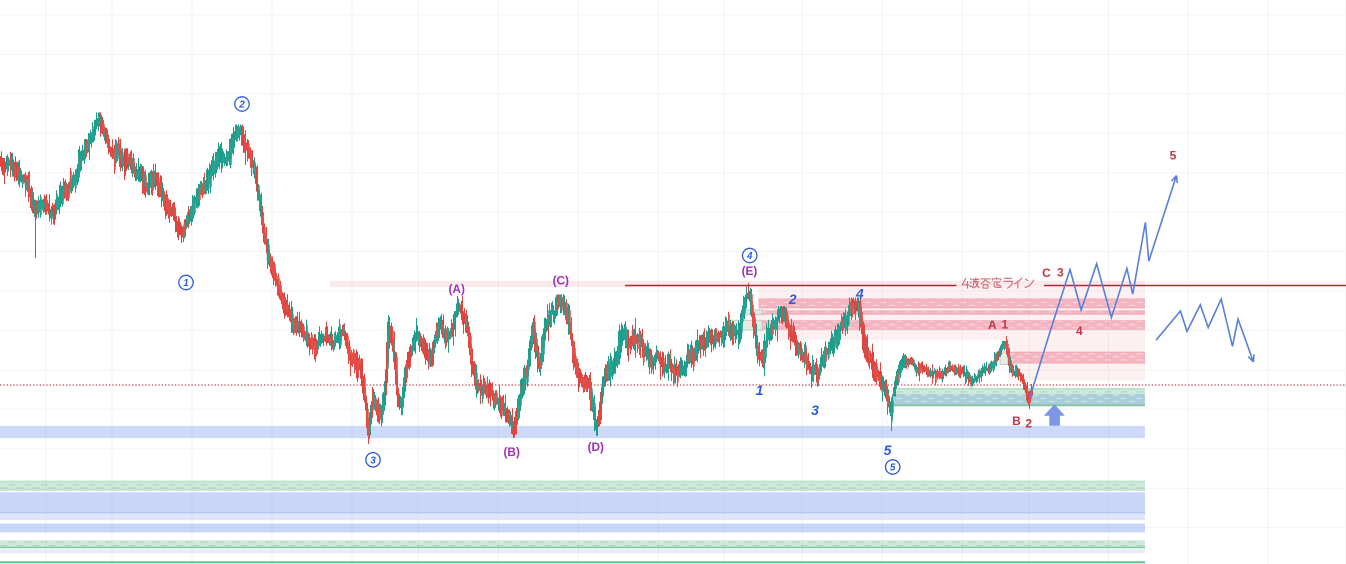 This screenshot has height=564, width=1346. What do you see at coordinates (561, 280) in the screenshot?
I see `svg-text: (C)` at bounding box center [561, 280].